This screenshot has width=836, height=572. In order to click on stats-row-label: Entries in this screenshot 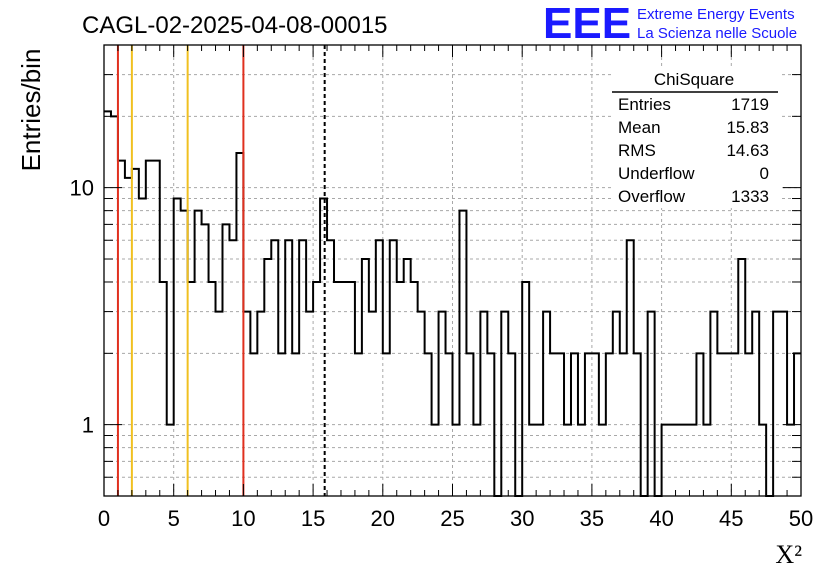, I will do `click(644, 104)`.